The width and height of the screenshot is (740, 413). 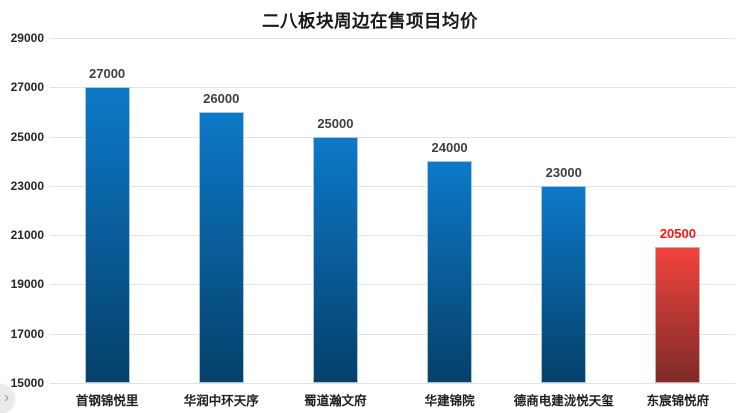 I want to click on bar-value-label: 23000, so click(x=563, y=172).